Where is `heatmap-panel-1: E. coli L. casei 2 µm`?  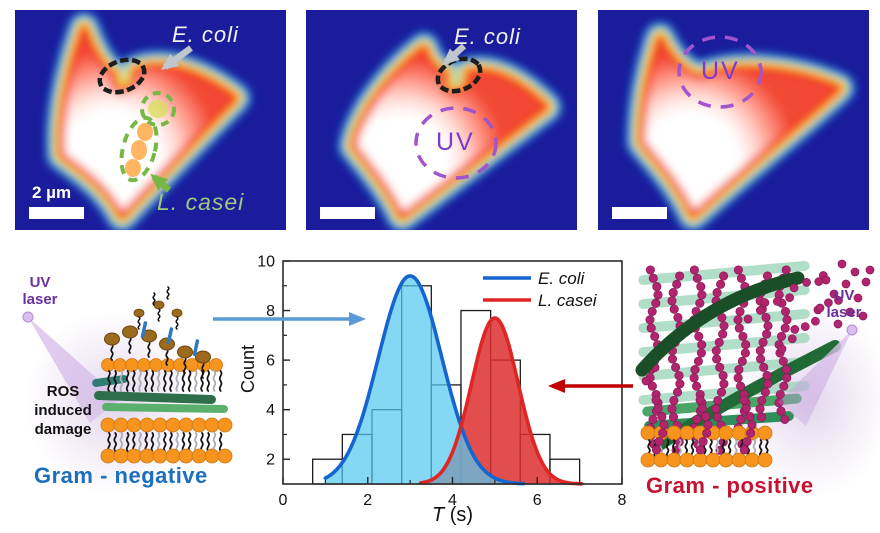
heatmap-panel-1: E. coli L. casei 2 µm is located at coordinates (150, 120).